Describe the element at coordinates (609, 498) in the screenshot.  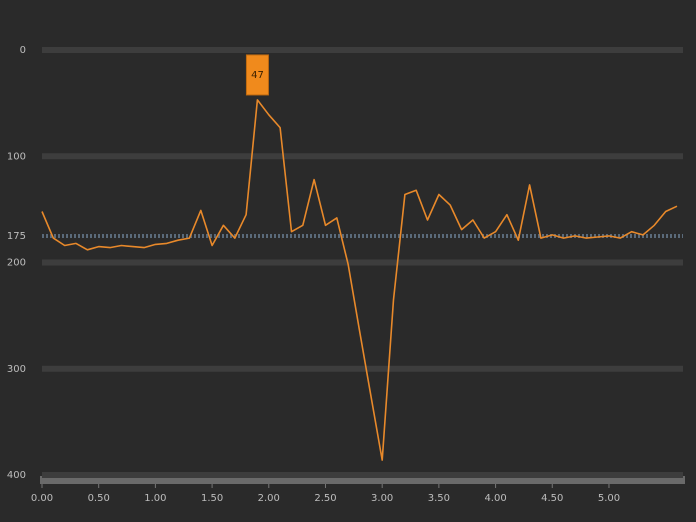
I see `x-tick-label: 5.00` at that location.